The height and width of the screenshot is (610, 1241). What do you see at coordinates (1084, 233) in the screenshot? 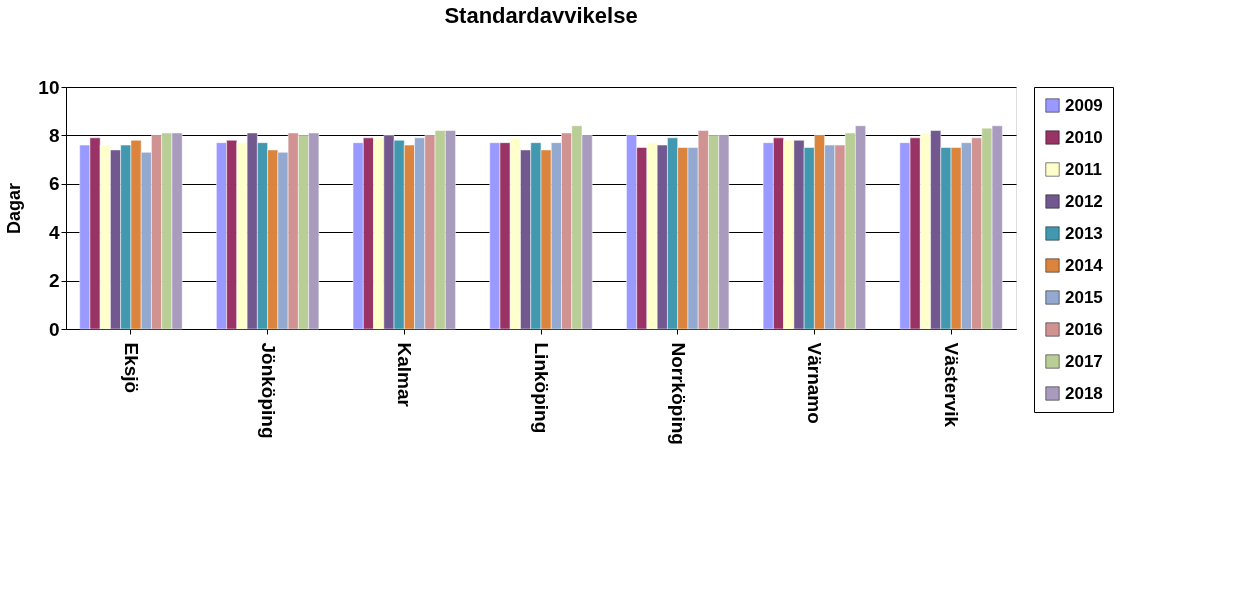
I see `legend-label: 2013` at bounding box center [1084, 233].